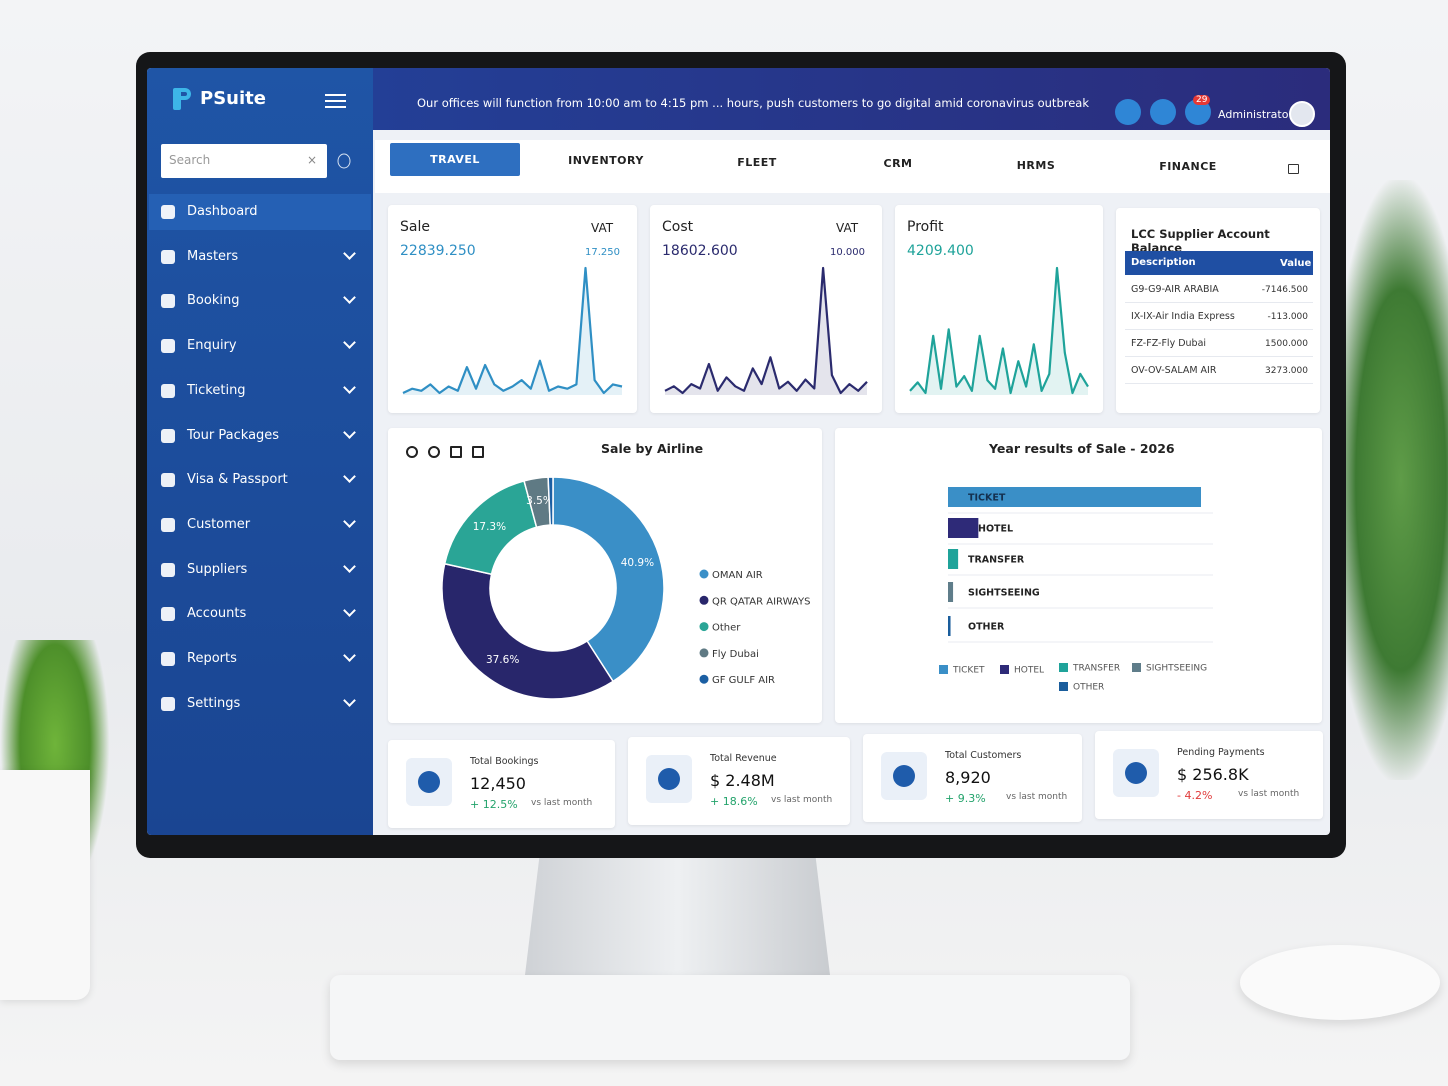 The image size is (1448, 1086). I want to click on tab: FINANCE, so click(1188, 166).